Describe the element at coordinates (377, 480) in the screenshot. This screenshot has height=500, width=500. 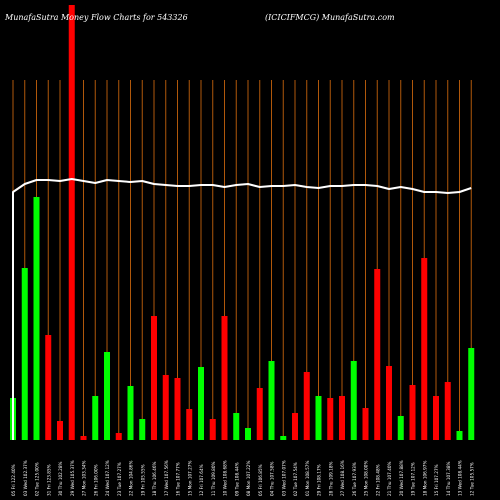
I see `x-tick-label: 22 Fri 108.48%` at that location.